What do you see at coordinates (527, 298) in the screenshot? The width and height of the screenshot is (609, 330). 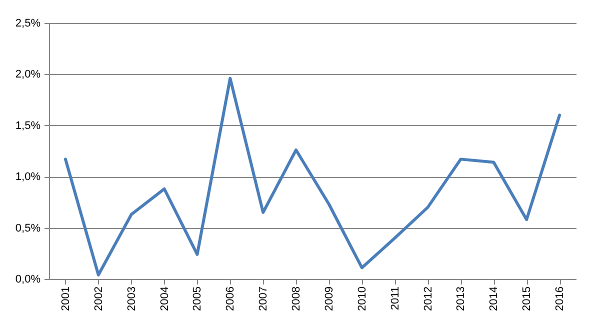 I see `x-tick-label: 2015` at bounding box center [527, 298].